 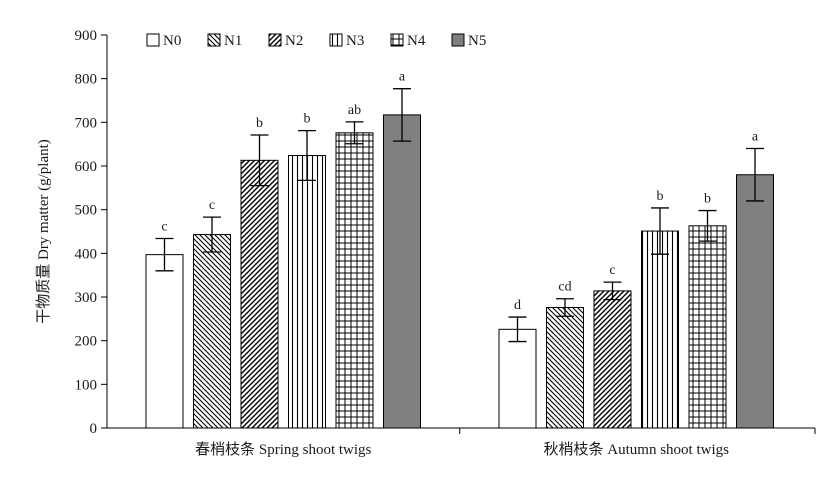 I want to click on bar-n0-spring, so click(x=164, y=341).